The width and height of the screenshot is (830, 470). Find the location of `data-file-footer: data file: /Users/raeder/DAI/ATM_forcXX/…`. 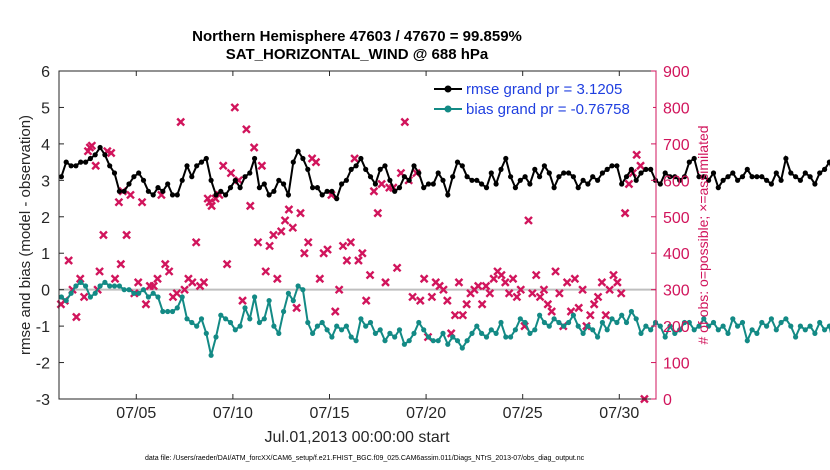

data-file-footer: data file: /Users/raeder/DAI/ATM_forcXX/… is located at coordinates (365, 458).